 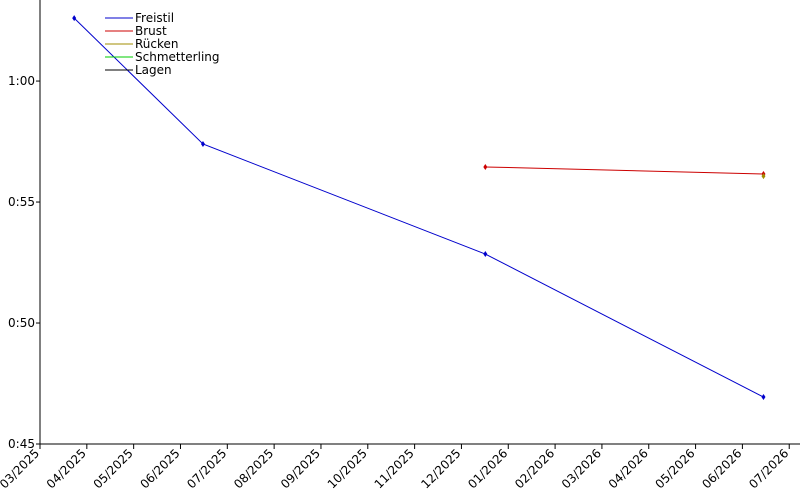 I want to click on legend-label: Brust, so click(x=151, y=31).